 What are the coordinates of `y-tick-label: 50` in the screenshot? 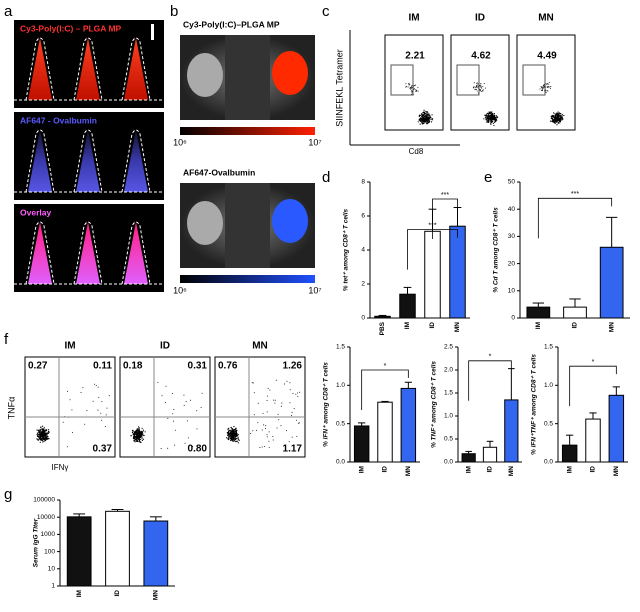 It's located at (512, 182).